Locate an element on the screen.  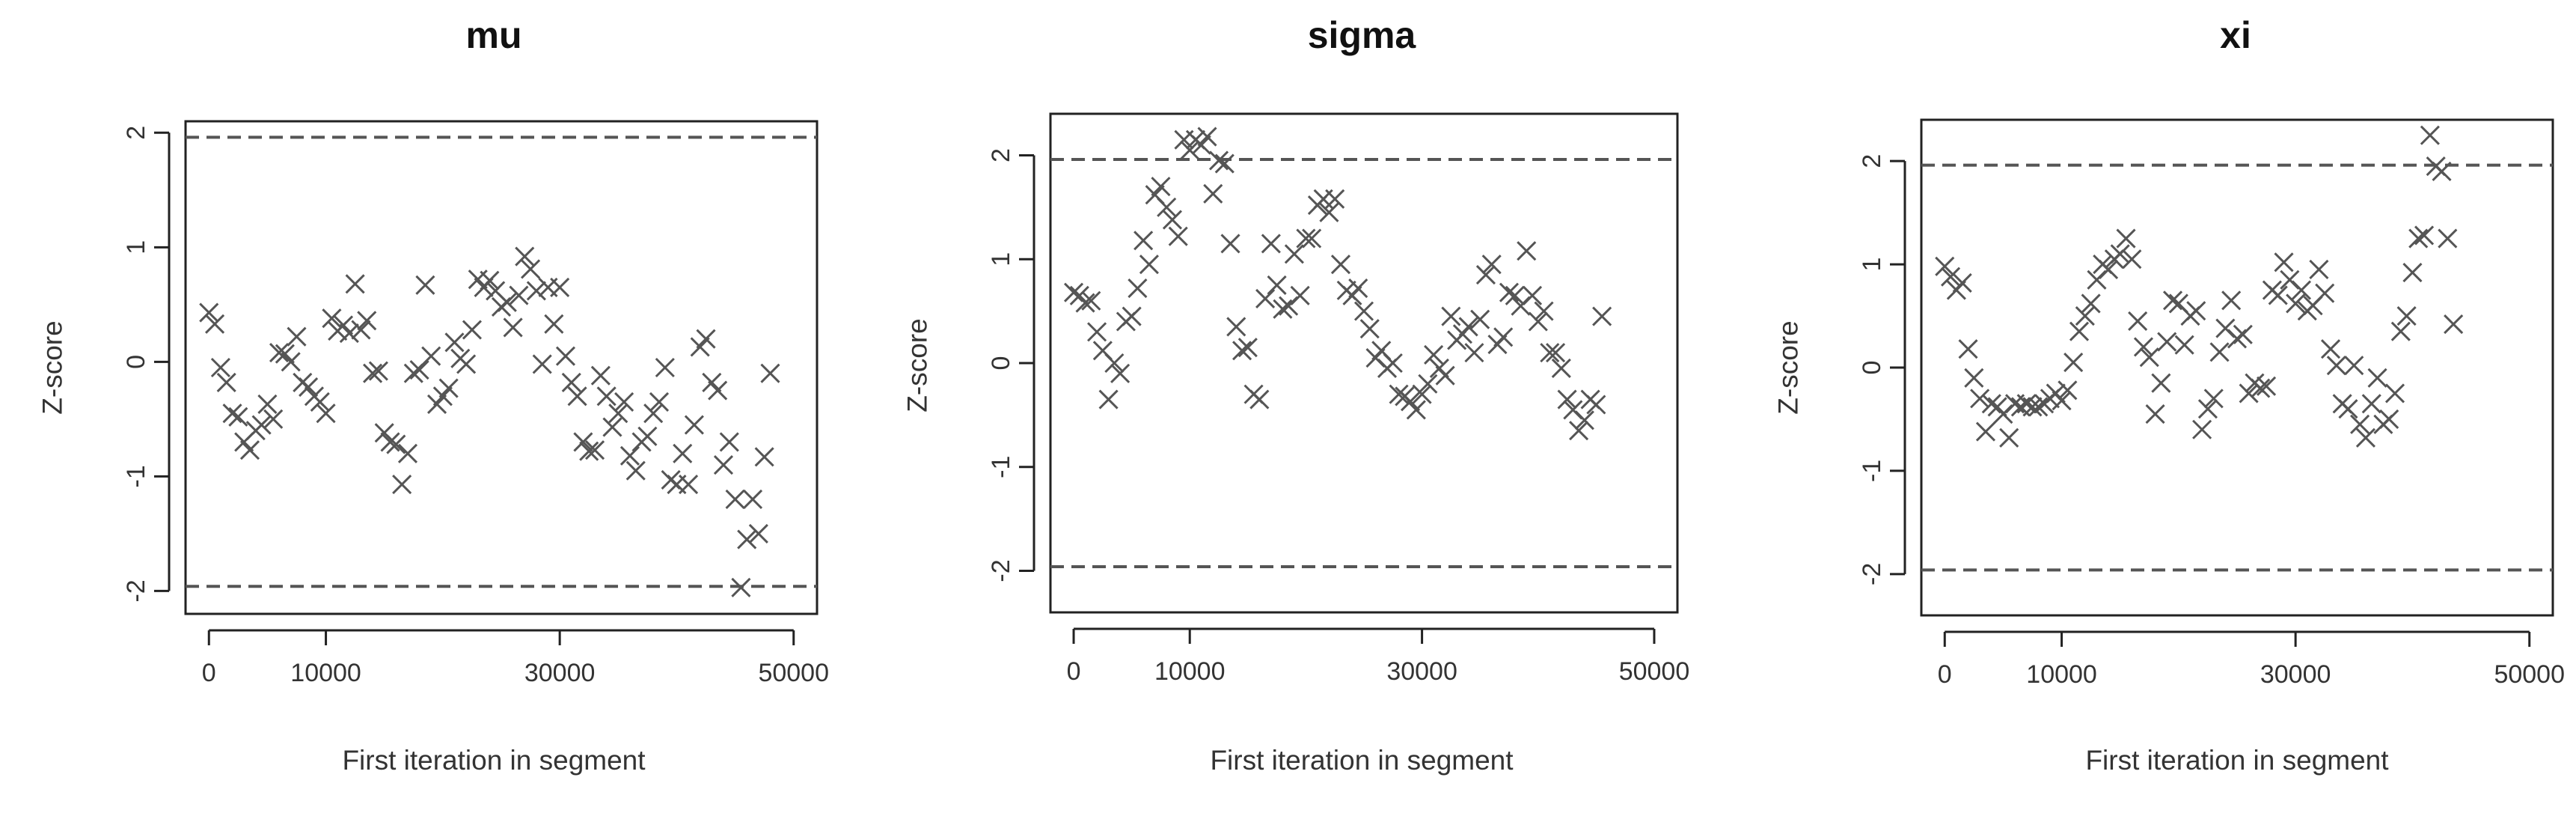
x-tick-label: 0 is located at coordinates (1945, 674).